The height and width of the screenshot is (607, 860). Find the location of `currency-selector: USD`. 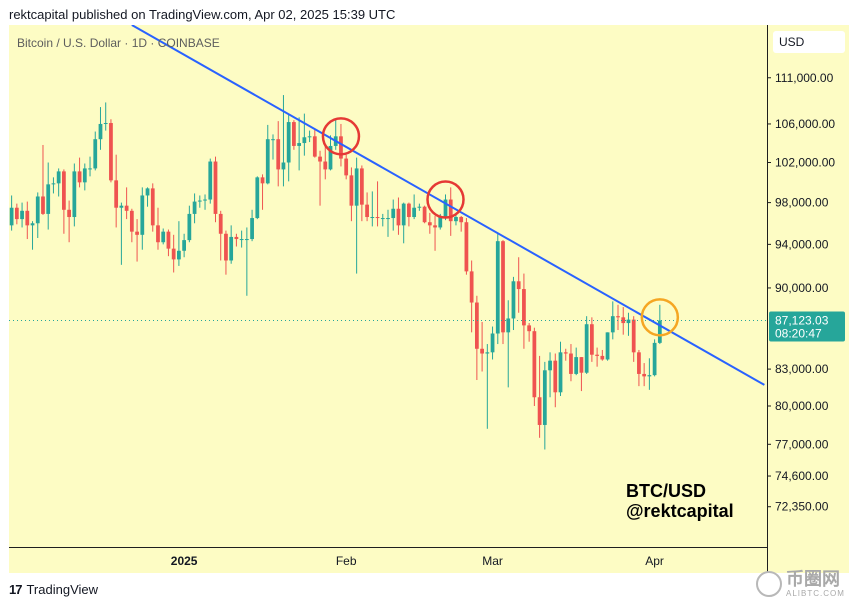

currency-selector: USD is located at coordinates (809, 42).